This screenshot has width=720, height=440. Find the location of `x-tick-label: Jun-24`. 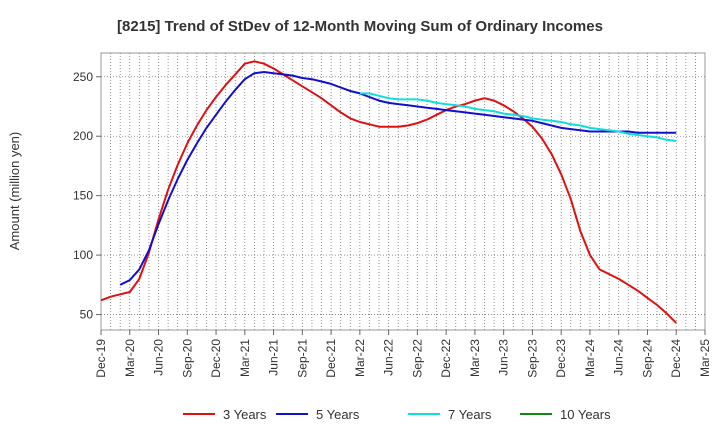

x-tick-label: Jun-24 is located at coordinates (619, 357).